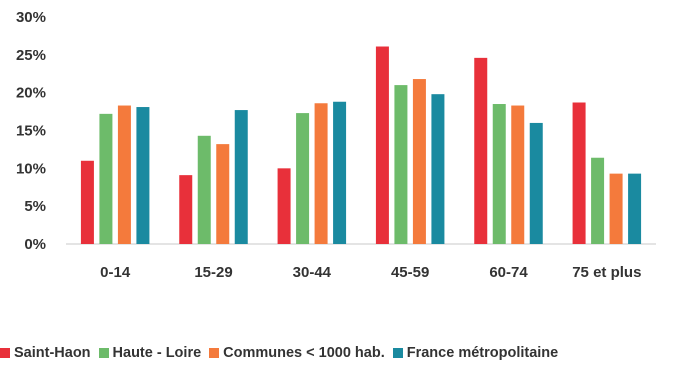 Image resolution: width=674 pixels, height=369 pixels. Describe the element at coordinates (518, 174) in the screenshot. I see `bar-communes-1000-hab--60-74` at that location.